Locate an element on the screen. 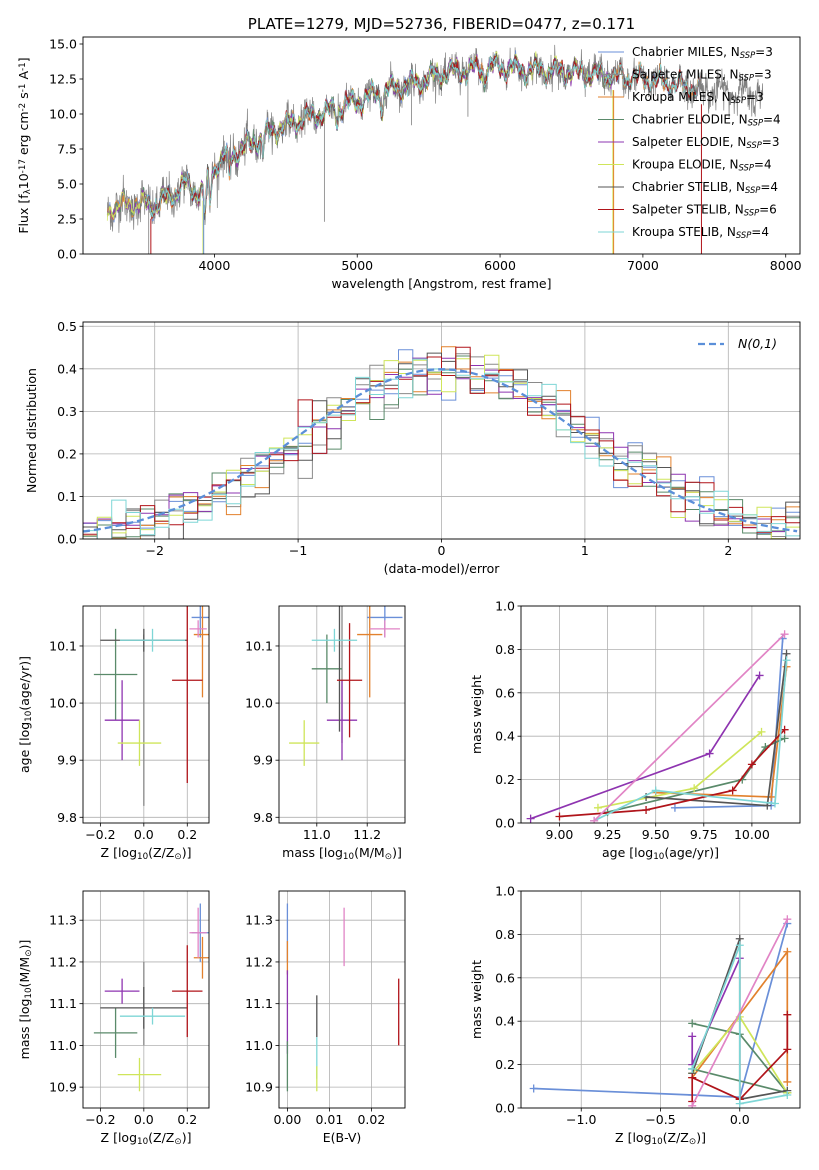 This screenshot has width=819, height=1170. axes-frame-age_vs_mass: 11.0 11.2 9.8 9.9 10.0 10.1 mass [log10(M/M⊙)] is located at coordinates (325, 733).